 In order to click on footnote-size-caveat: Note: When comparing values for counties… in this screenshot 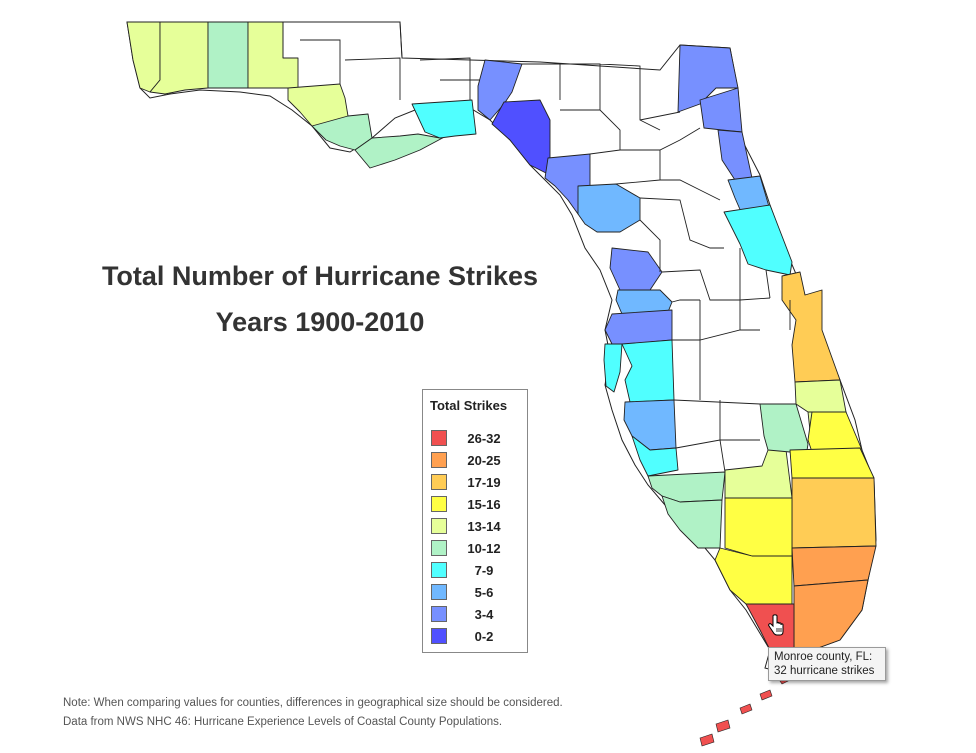, I will do `click(313, 703)`.